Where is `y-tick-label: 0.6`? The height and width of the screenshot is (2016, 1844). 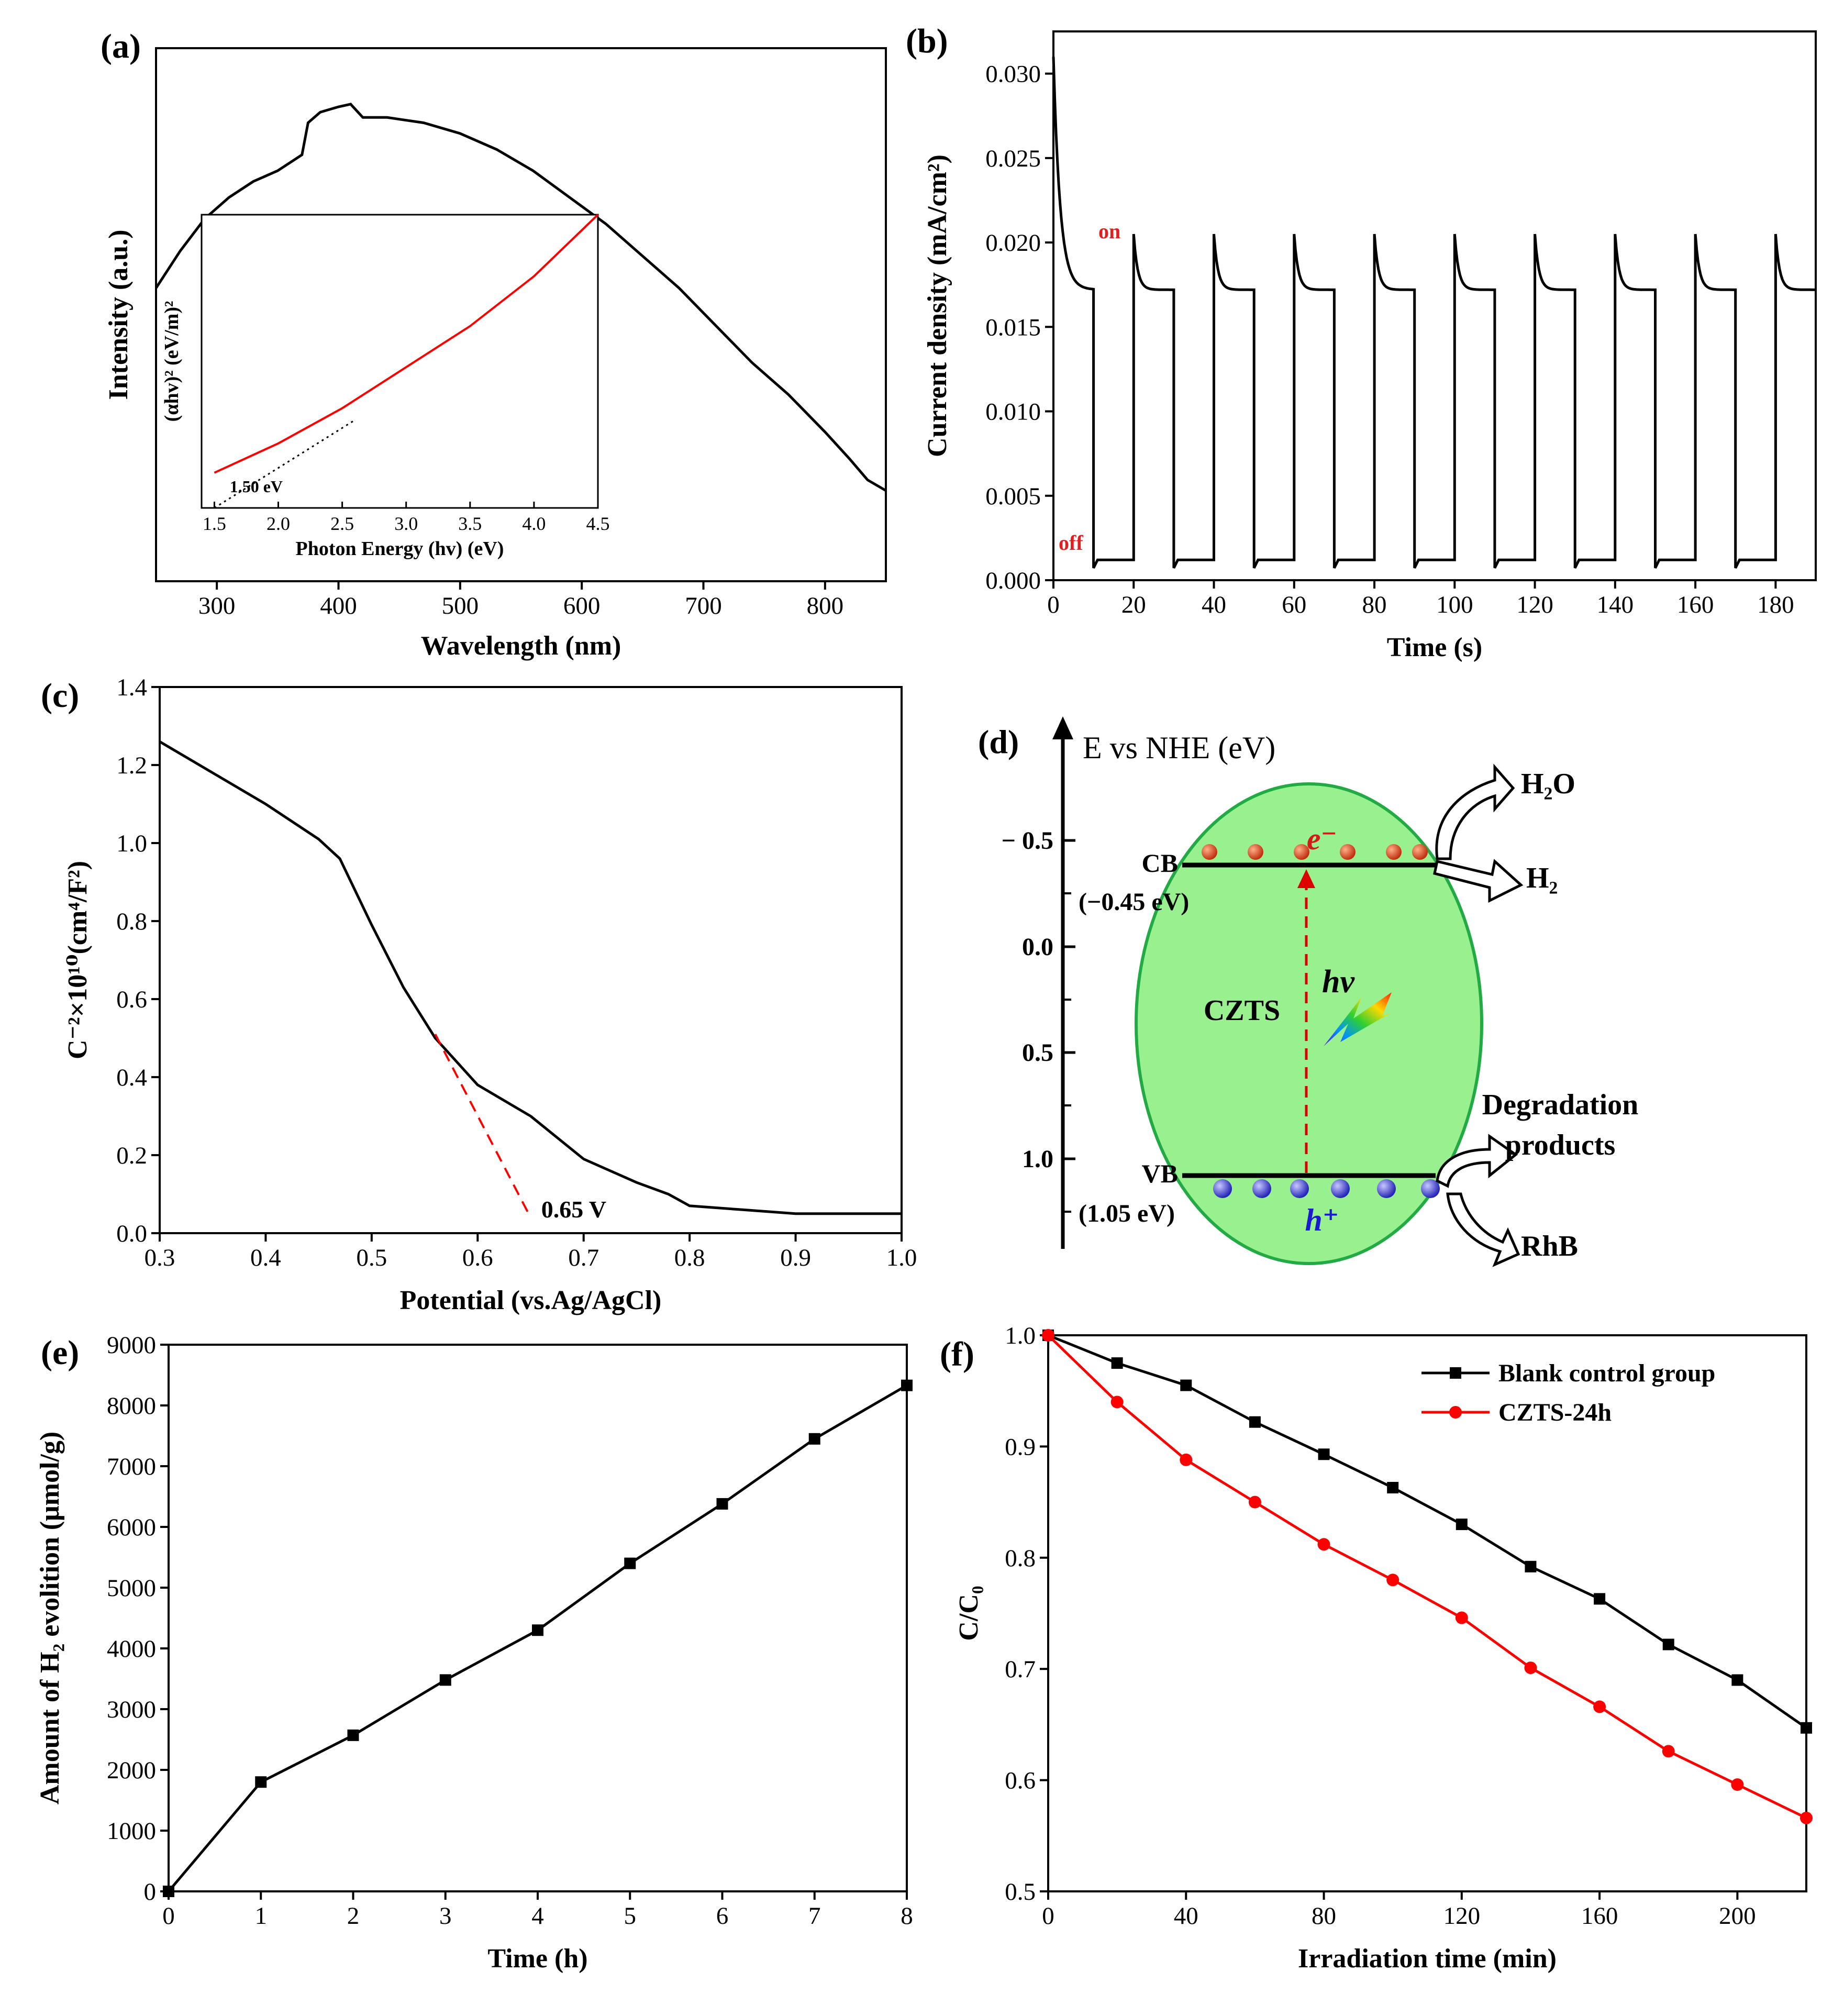
y-tick-label: 0.6 is located at coordinates (1020, 1781).